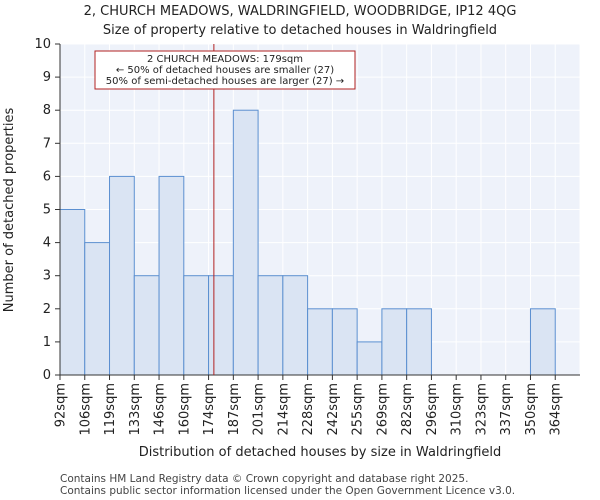 The height and width of the screenshot is (500, 600). What do you see at coordinates (110, 409) in the screenshot?
I see `x-tick-label: 119sqm` at bounding box center [110, 409].